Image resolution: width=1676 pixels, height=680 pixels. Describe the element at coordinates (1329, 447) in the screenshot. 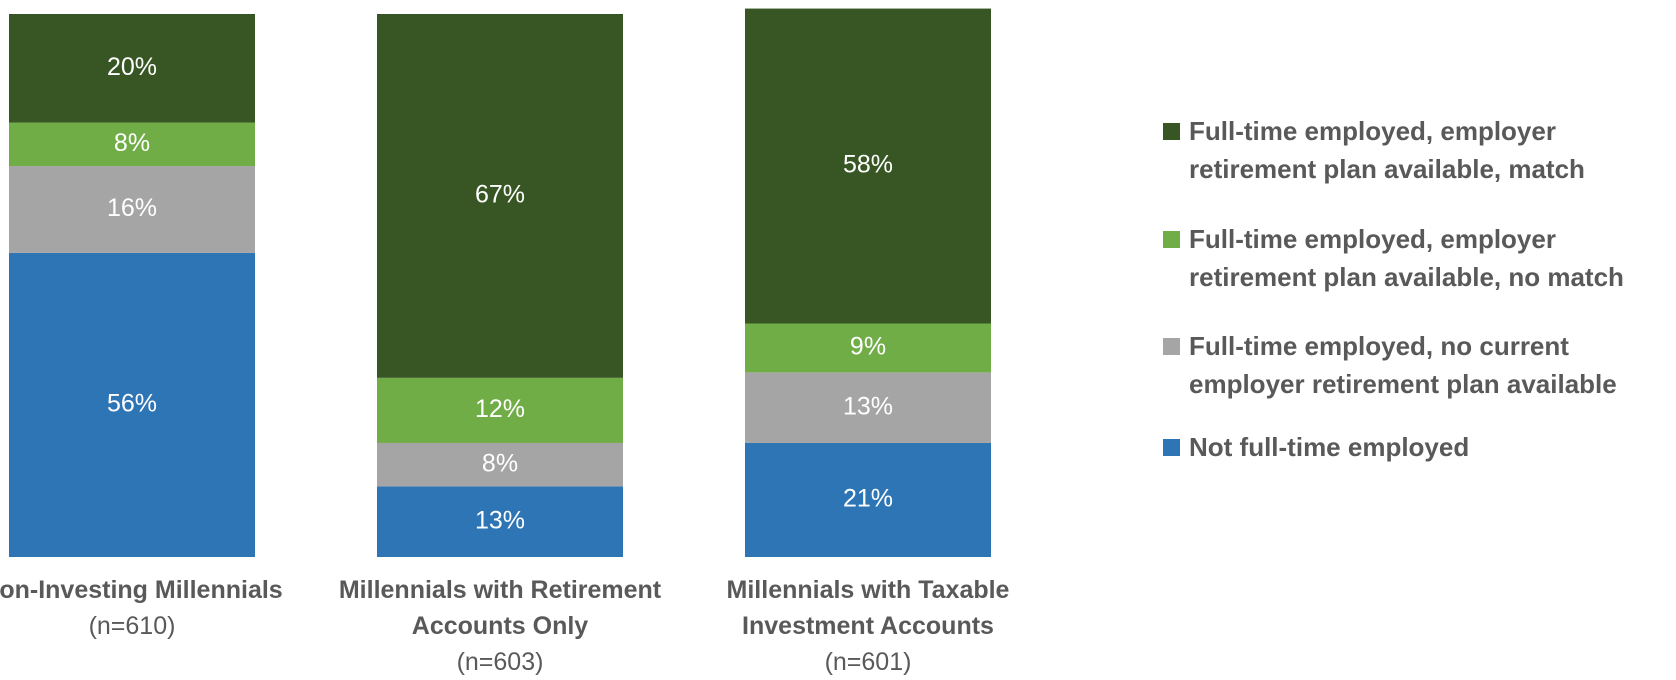

I see `legend-label: Not full-time employed` at that location.